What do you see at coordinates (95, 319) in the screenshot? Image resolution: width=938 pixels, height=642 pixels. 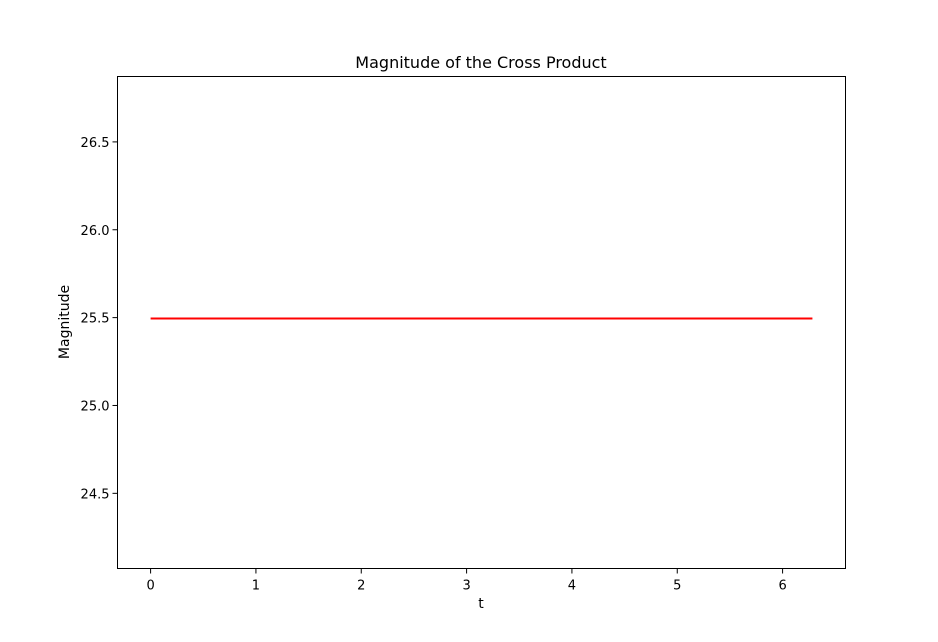 I see `y-tick-label: 25.5` at bounding box center [95, 319].